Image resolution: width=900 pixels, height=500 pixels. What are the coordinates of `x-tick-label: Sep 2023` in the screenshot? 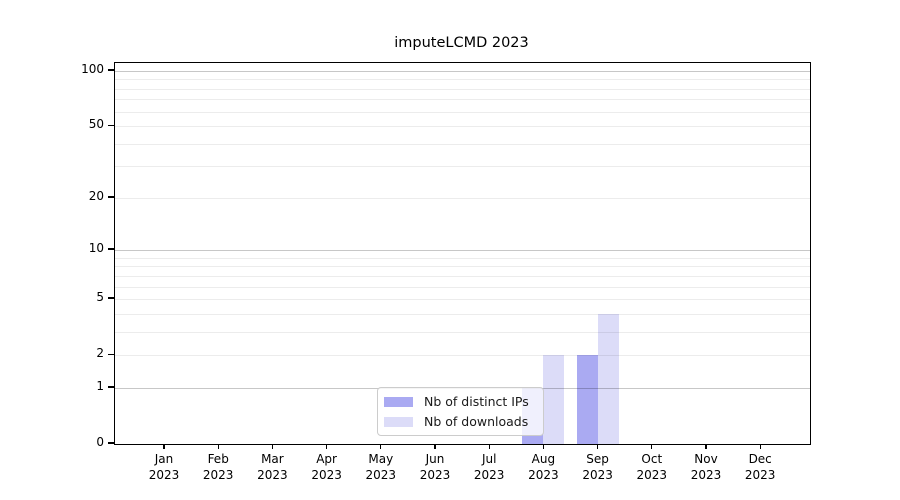 It's located at (597, 467).